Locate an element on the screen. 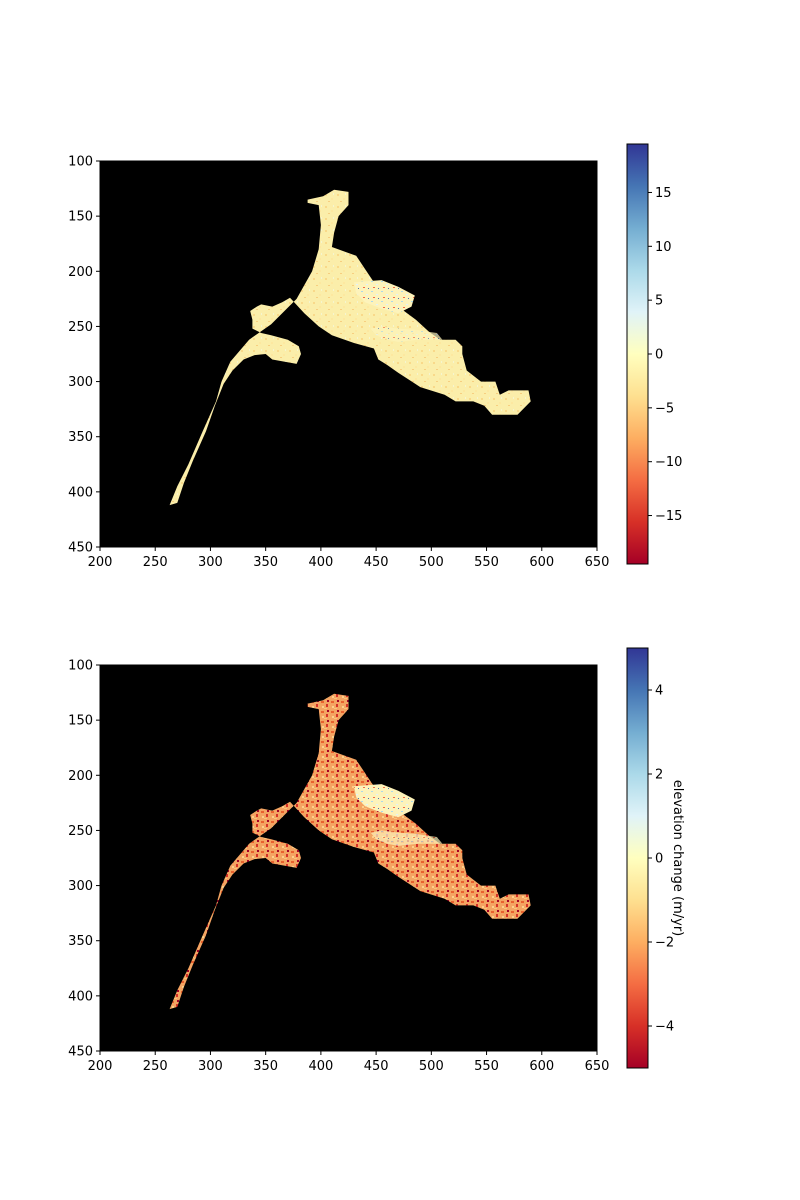 This screenshot has height=1200, width=800. colorbar-tick-label: 10 is located at coordinates (663, 247).